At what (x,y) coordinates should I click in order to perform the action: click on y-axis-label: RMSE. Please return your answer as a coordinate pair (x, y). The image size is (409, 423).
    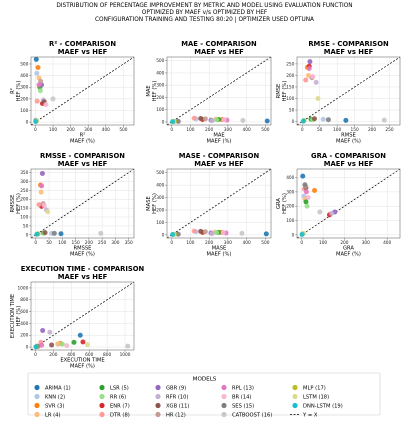
    Looking at the image, I should click on (279, 91).